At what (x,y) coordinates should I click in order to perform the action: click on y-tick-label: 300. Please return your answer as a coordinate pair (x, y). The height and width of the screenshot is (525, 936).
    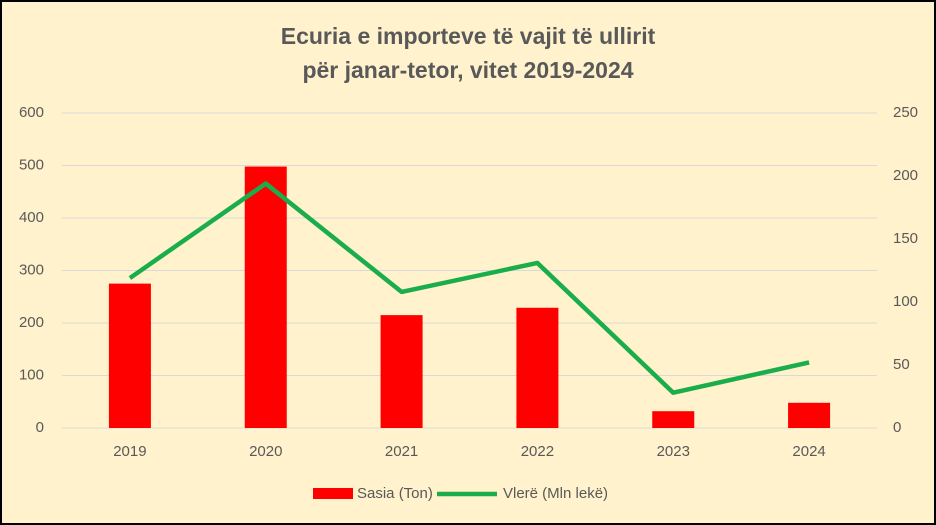
    Looking at the image, I should click on (31, 269).